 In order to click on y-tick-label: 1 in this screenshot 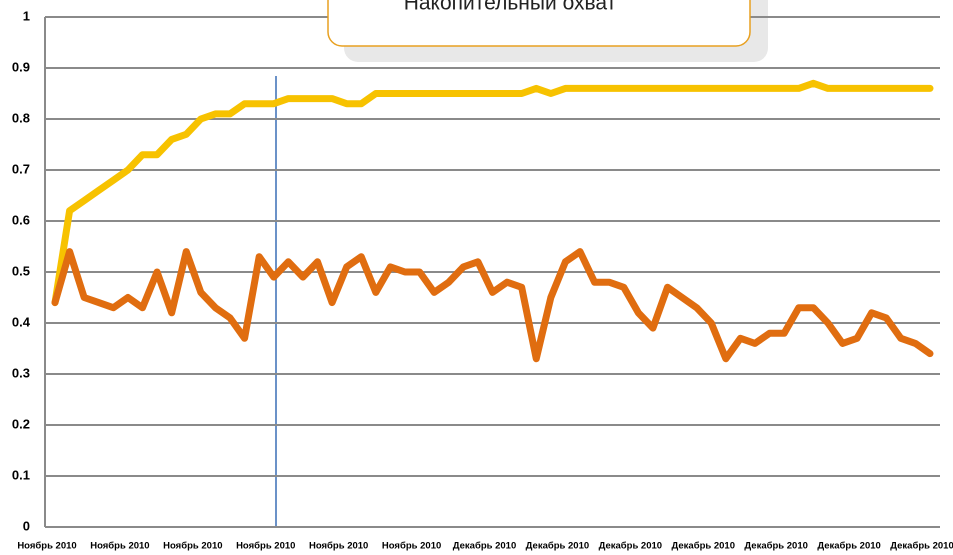, I will do `click(26, 15)`.